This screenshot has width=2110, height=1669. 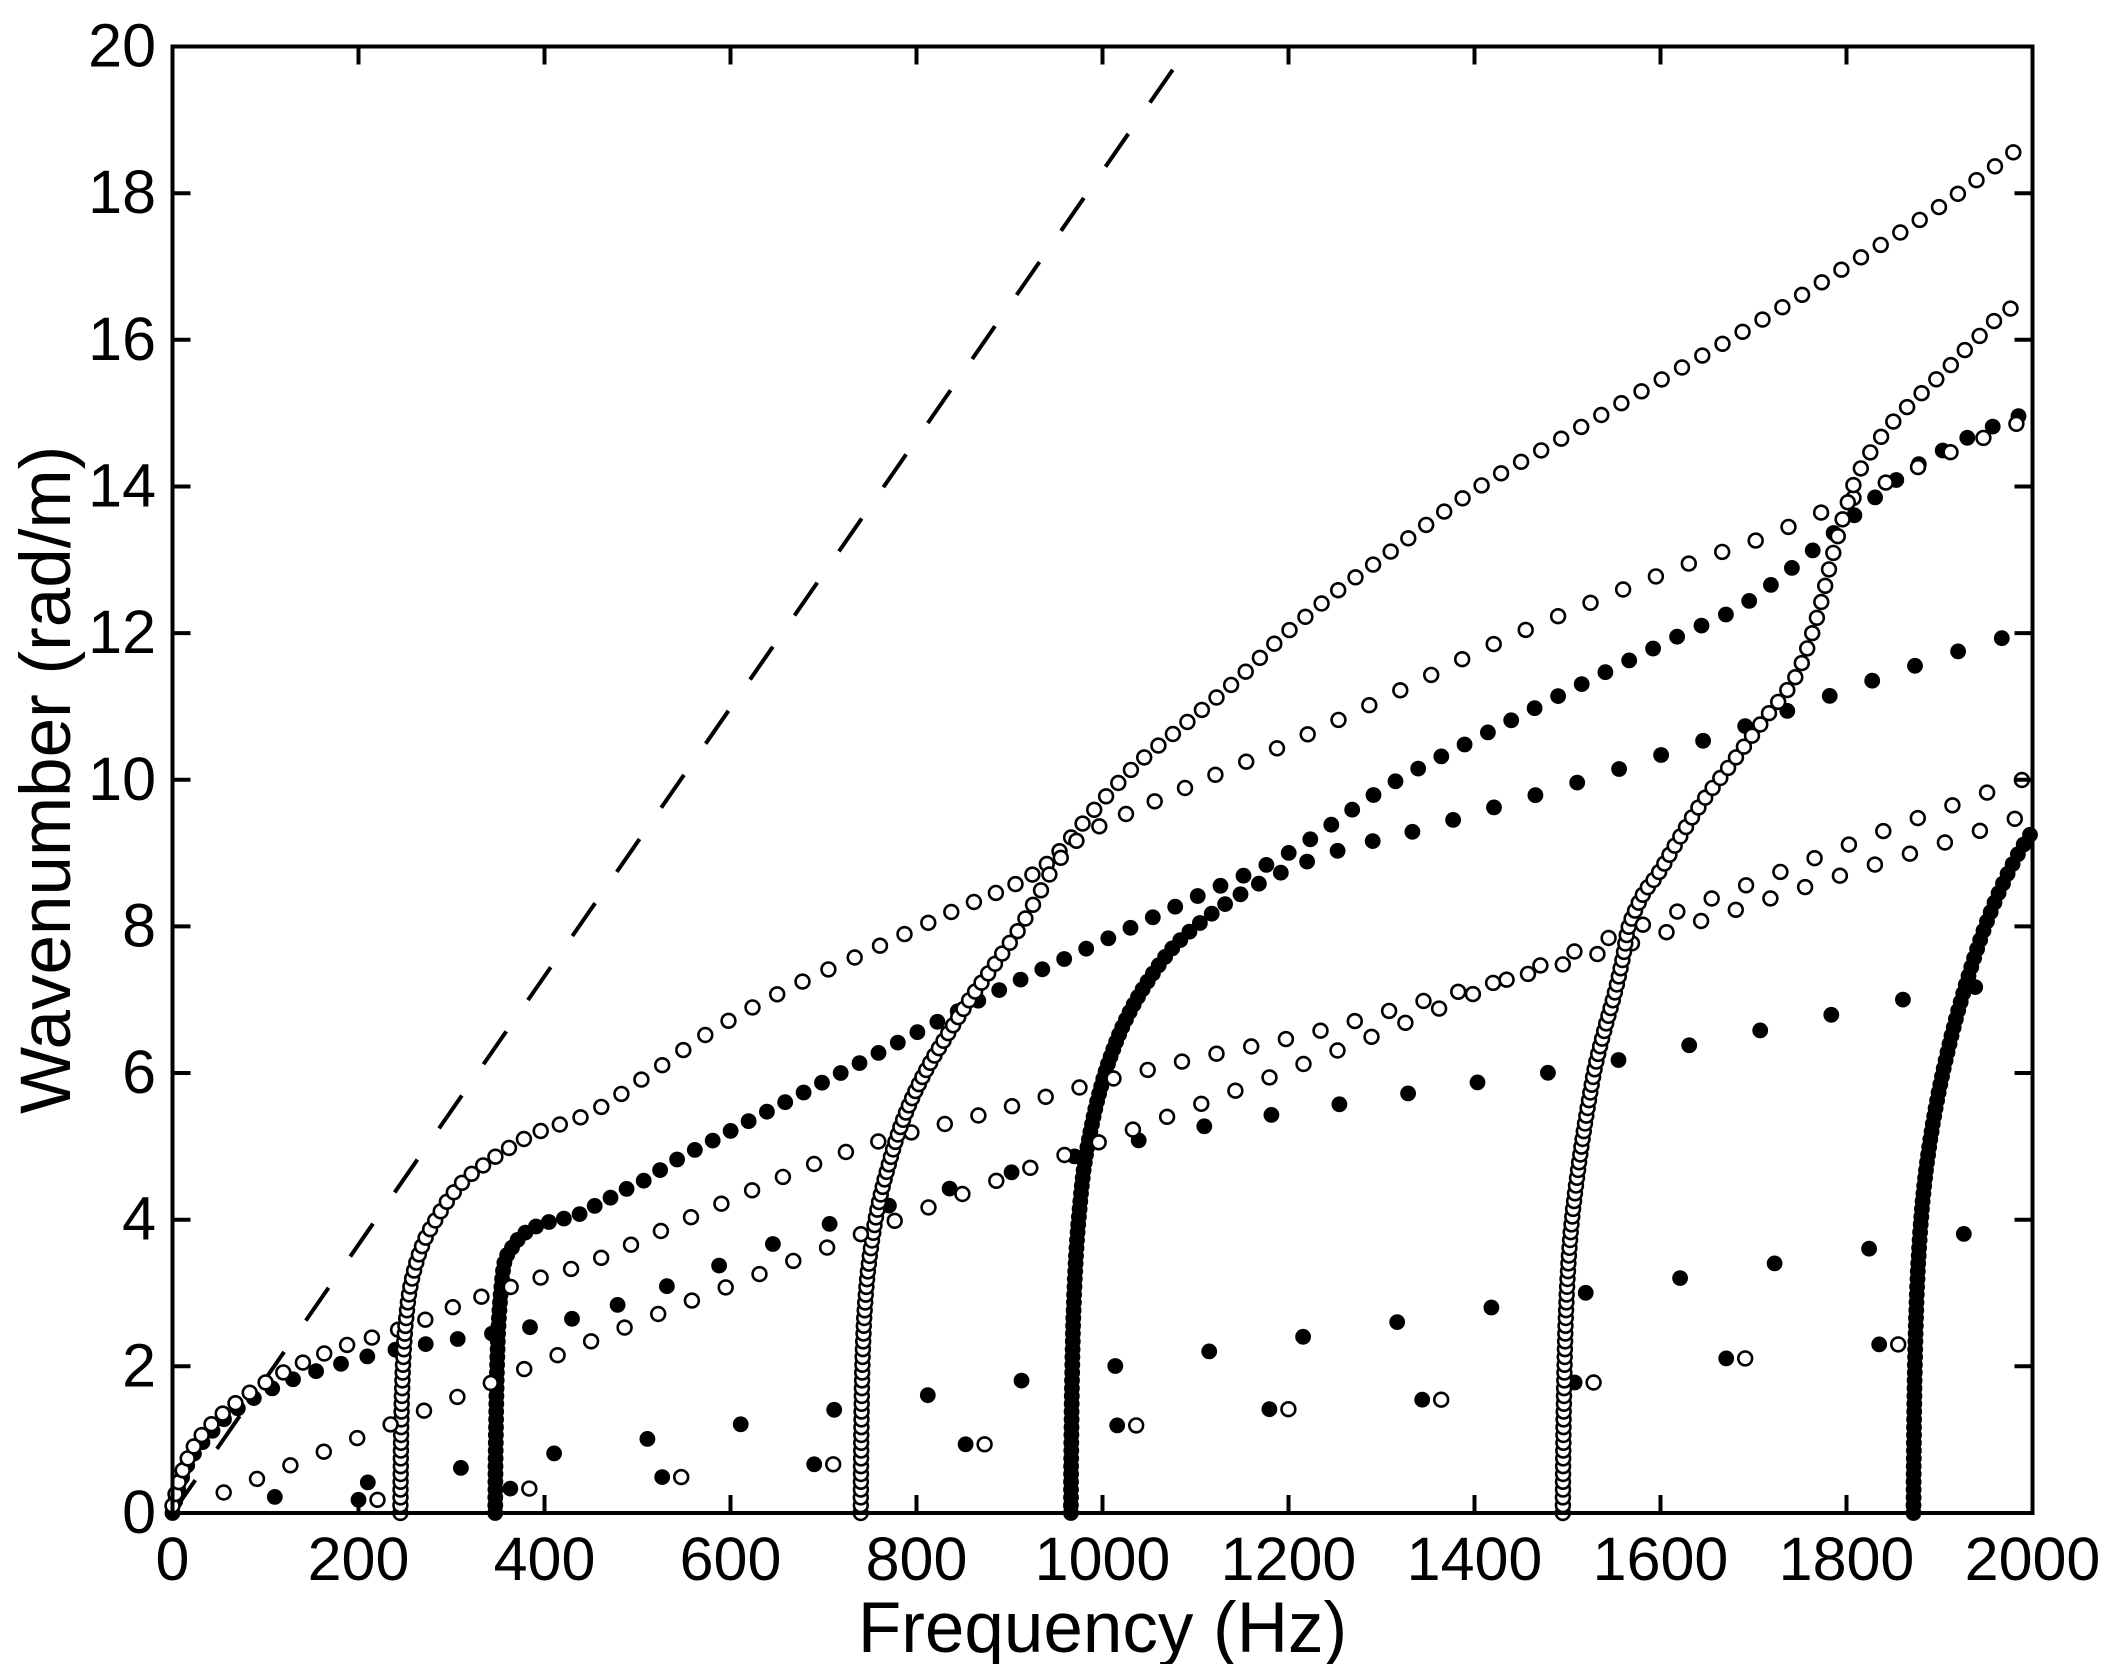 What do you see at coordinates (46, 780) in the screenshot?
I see `svg-text: Wavenumber (rad/m)` at bounding box center [46, 780].